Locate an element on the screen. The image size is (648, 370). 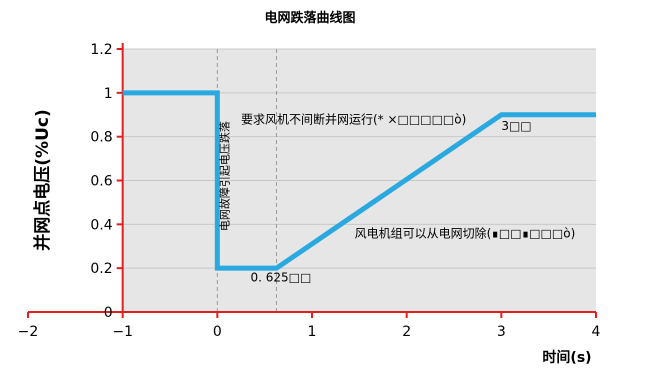
x-tick-label: 4 is located at coordinates (596, 332).